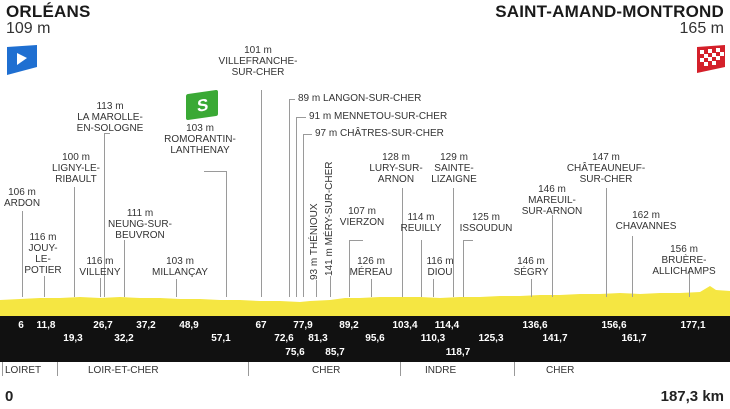 This screenshot has height=409, width=730. What do you see at coordinates (684, 260) in the screenshot?
I see `waypoint-bruere: 156 m BRUÈRE- ALLICHAMPS` at bounding box center [684, 260].